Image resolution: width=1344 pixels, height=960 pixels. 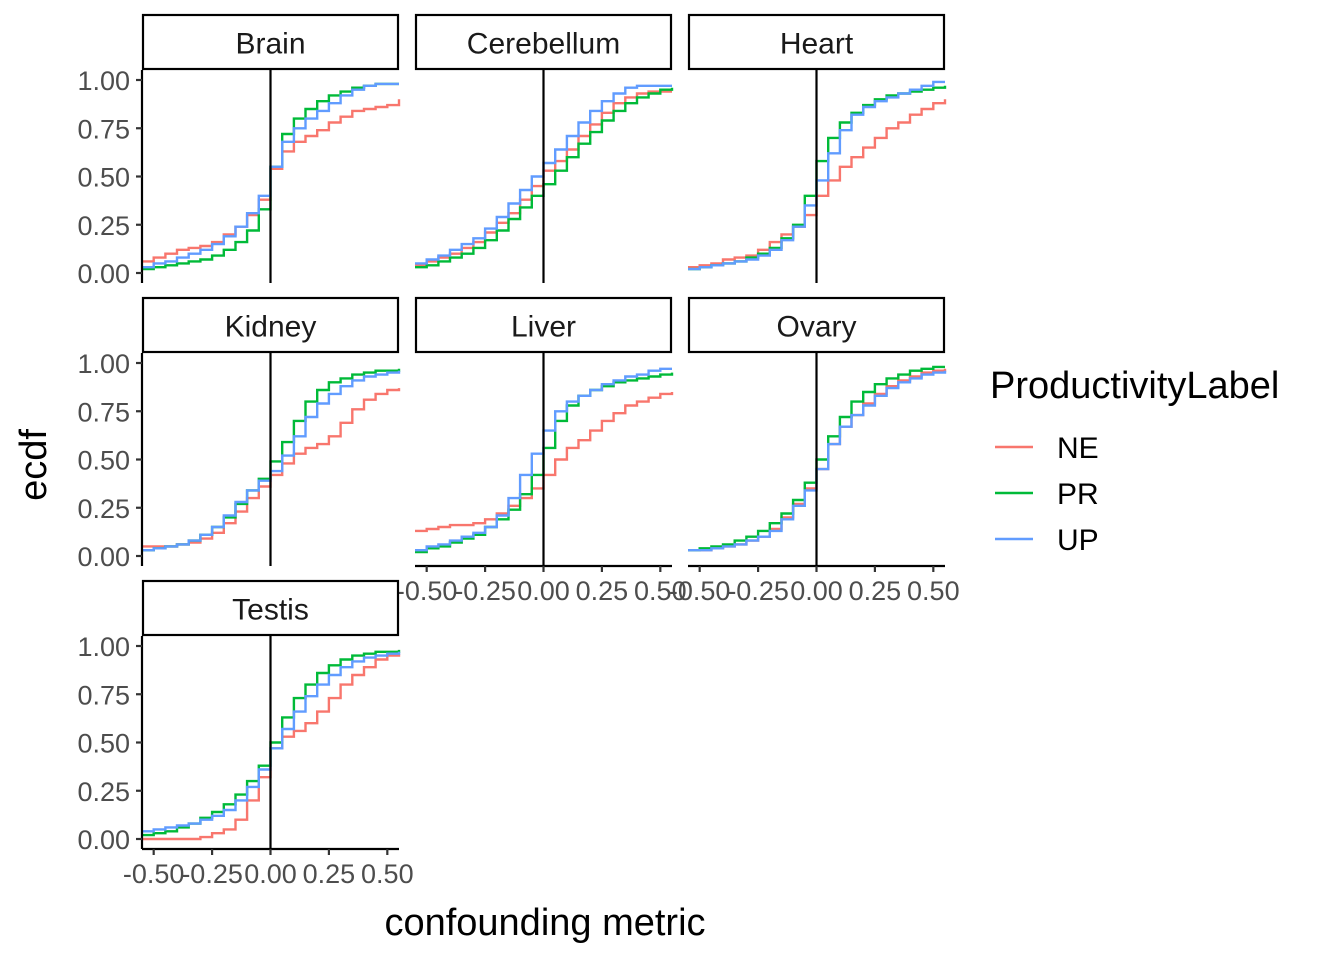 I want to click on y-tick-label-brain: 0.75, so click(x=103, y=129).